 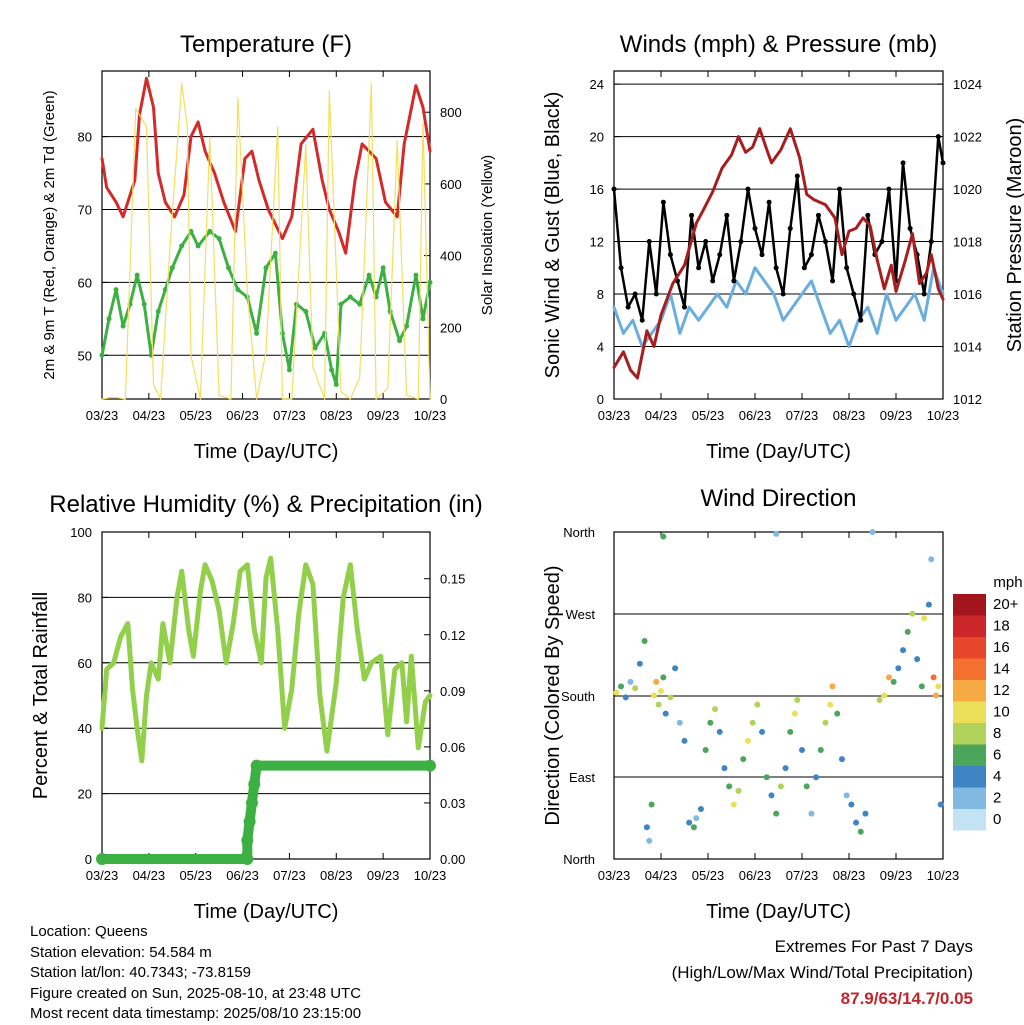 I want to click on series-sonic-wind, so click(x=778, y=307).